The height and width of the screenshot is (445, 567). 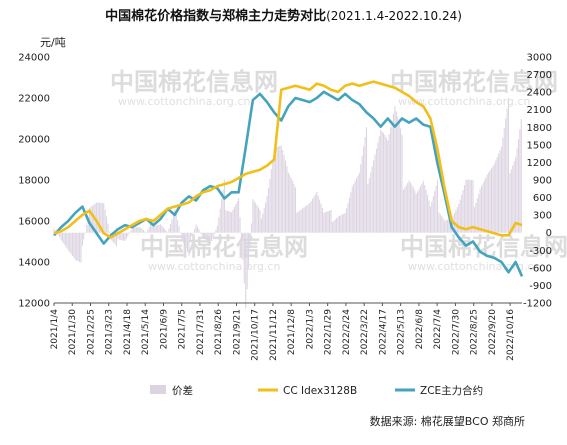 What do you see at coordinates (34, 140) in the screenshot?
I see `left-tick-label: 20000` at bounding box center [34, 140].